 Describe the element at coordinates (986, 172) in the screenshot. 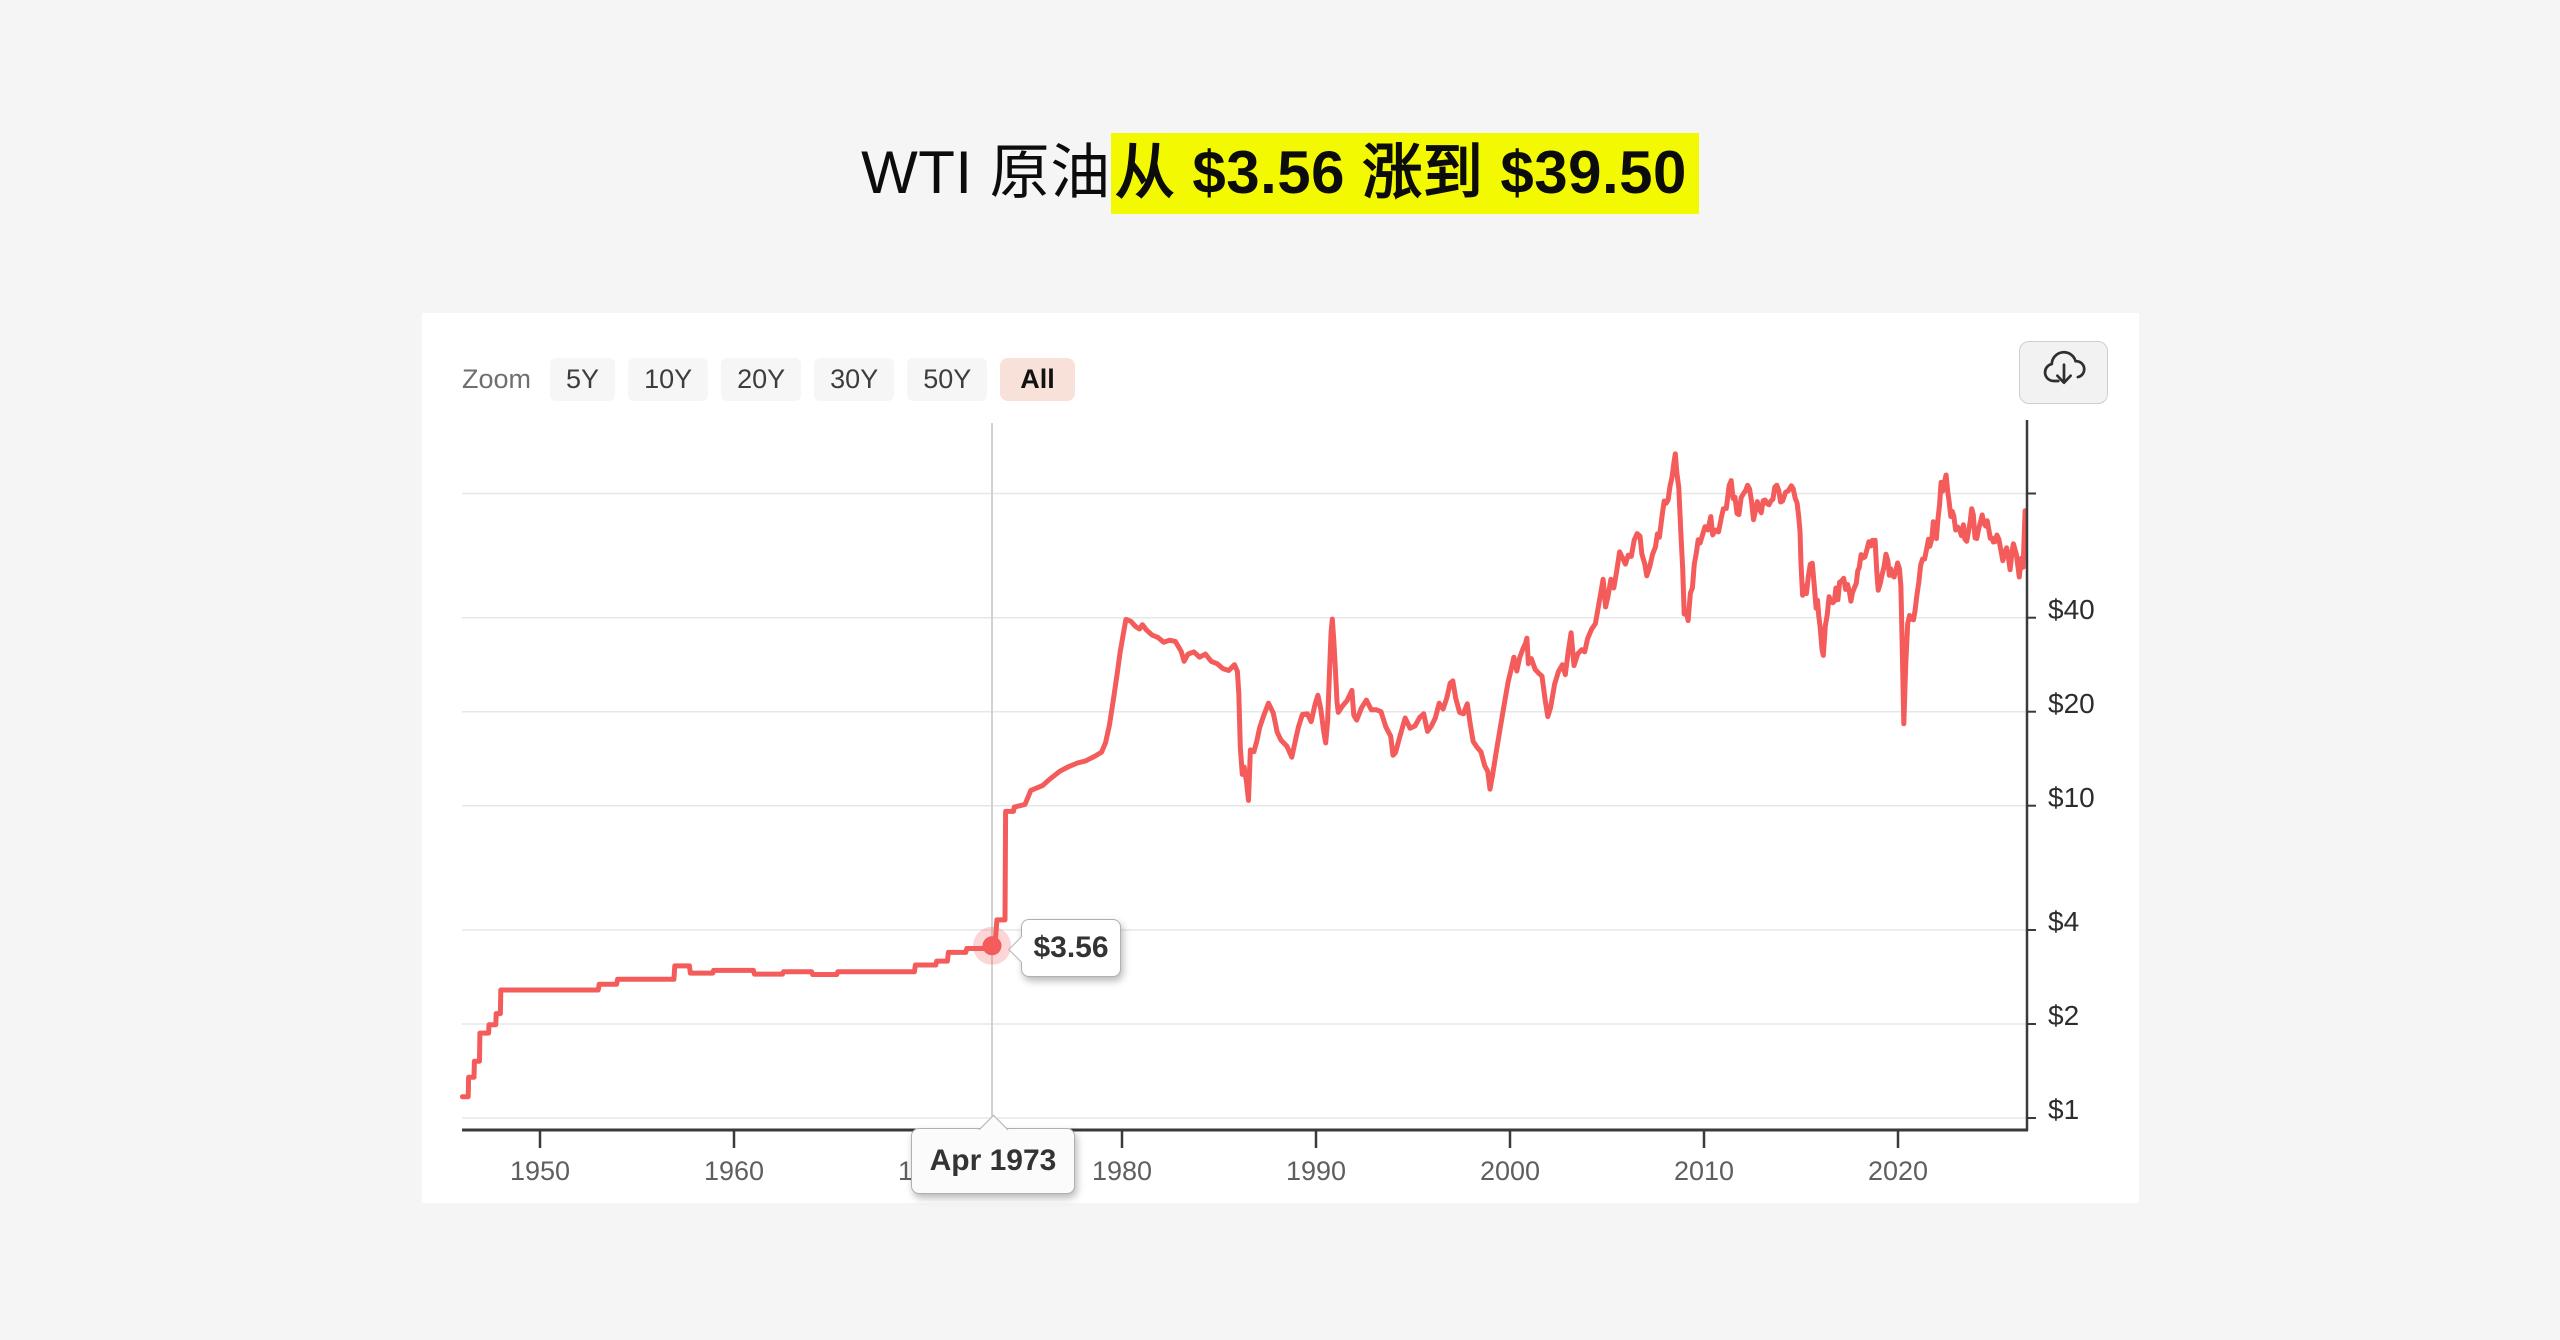

I see `page-title-regular: WTI 原油` at that location.